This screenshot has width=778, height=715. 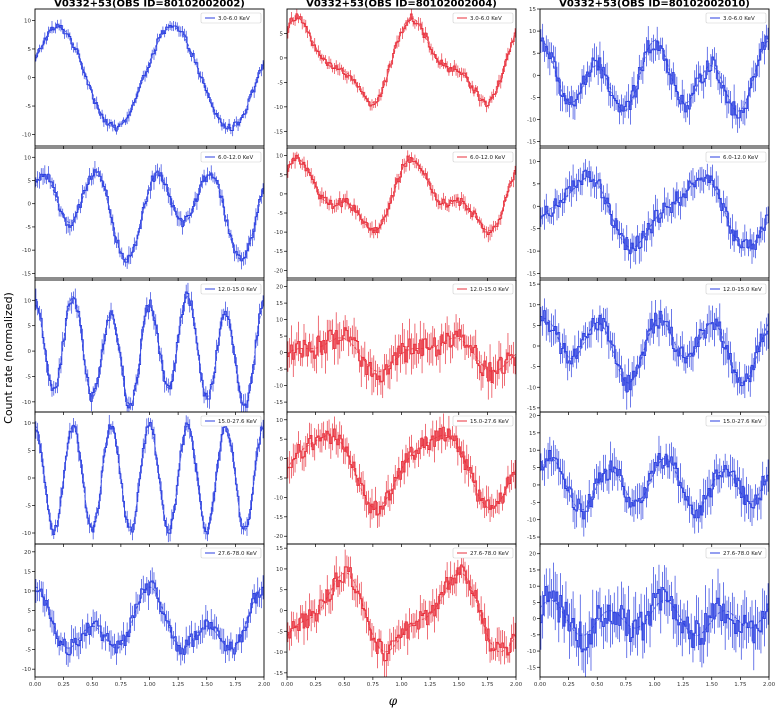 What do you see at coordinates (489, 422) in the screenshot?
I see `legend-entry: 15.0-27.6 KeV` at bounding box center [489, 422].